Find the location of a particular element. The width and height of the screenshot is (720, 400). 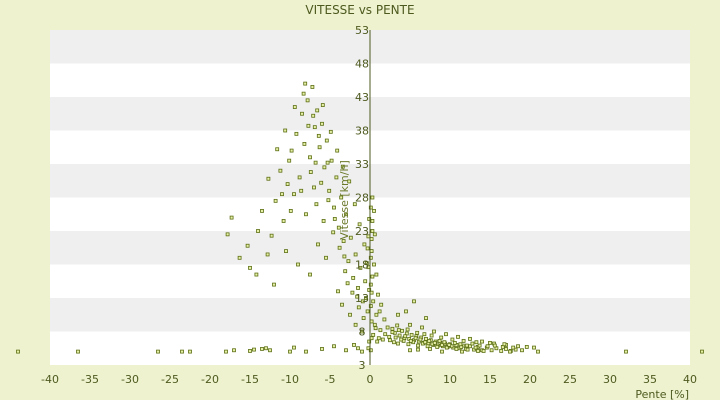

x-tick-label: -30 is located at coordinates (130, 379).